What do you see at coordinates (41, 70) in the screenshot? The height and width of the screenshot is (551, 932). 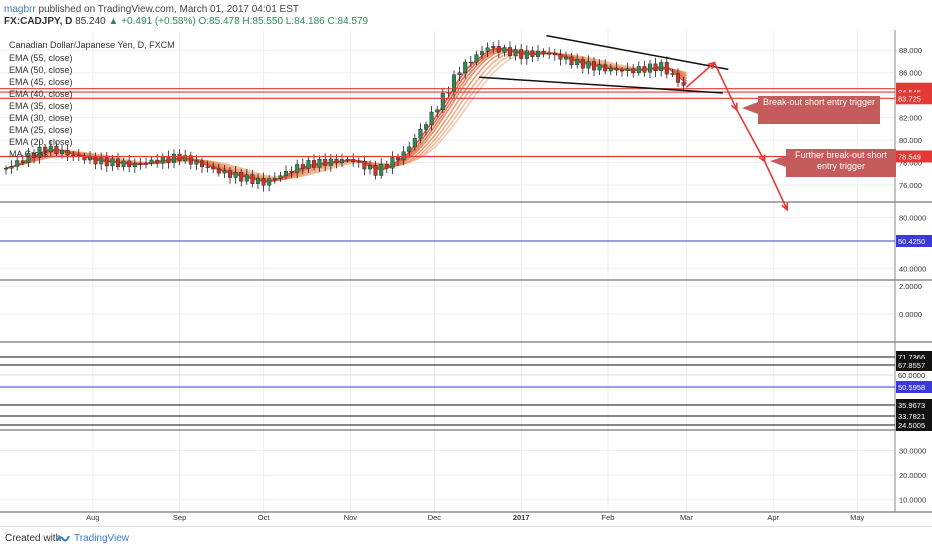 I see `legend-item: EMA (50, close)` at bounding box center [41, 70].